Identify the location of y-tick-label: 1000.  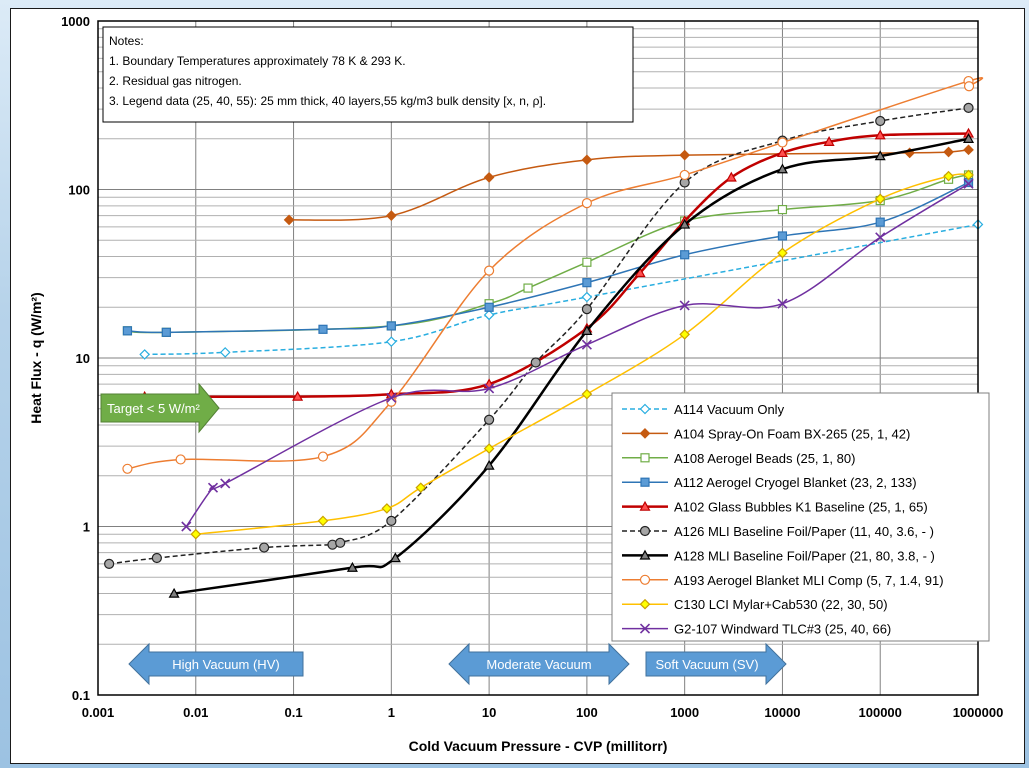
(75, 21).